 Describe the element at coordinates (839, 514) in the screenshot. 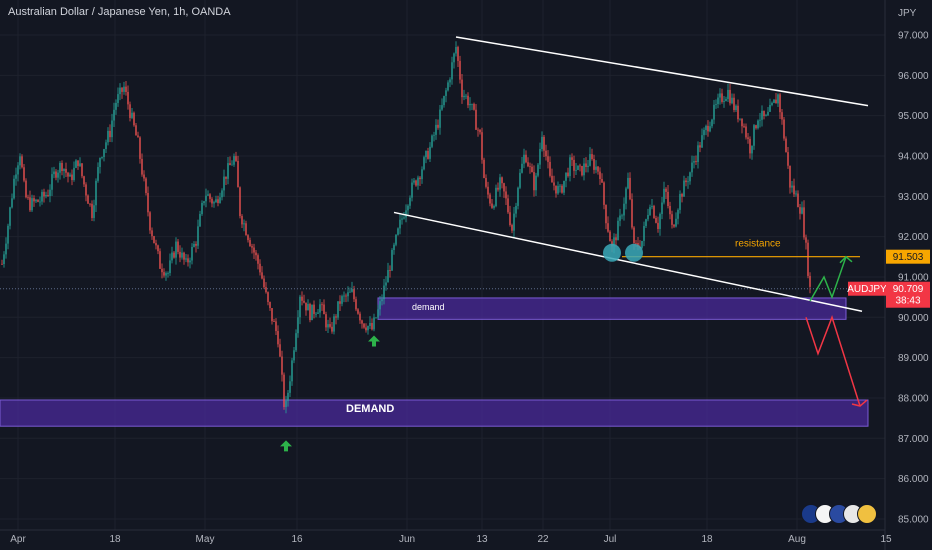

I see `broker-logos` at that location.